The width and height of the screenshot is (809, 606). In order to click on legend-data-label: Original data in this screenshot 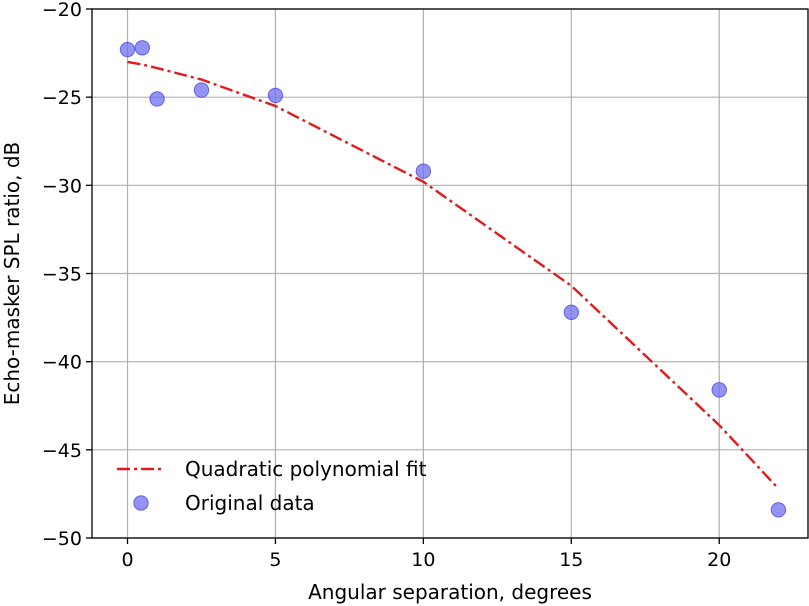, I will do `click(250, 503)`.